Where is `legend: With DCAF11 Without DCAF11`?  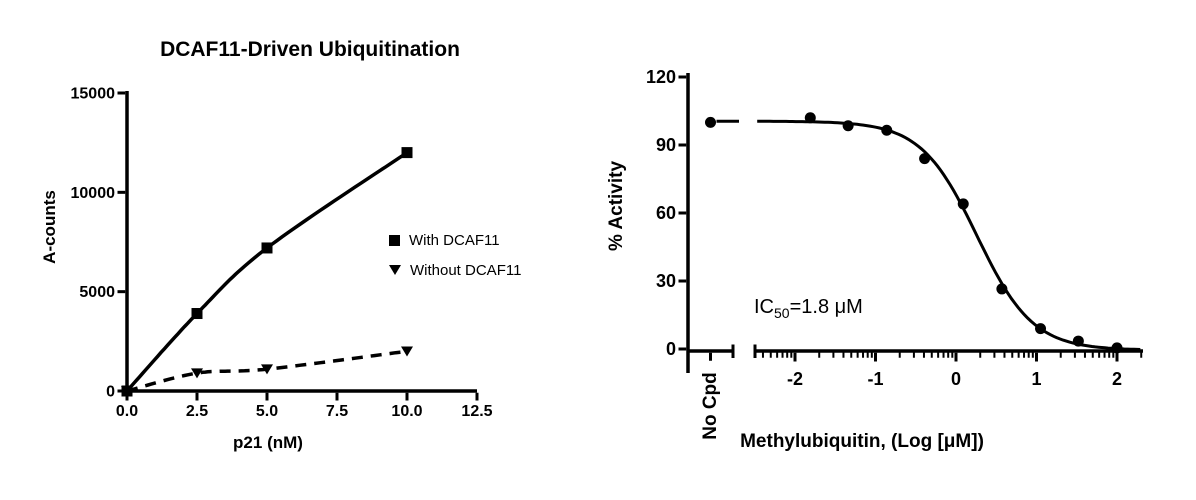 legend: With DCAF11 Without DCAF11 is located at coordinates (455, 255).